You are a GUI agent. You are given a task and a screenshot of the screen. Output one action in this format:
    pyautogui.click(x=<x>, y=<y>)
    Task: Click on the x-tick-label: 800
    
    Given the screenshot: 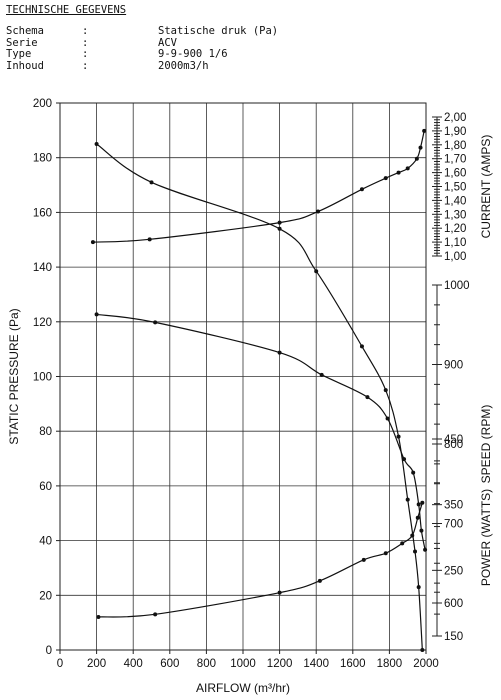 What is the action you would take?
    pyautogui.click(x=206, y=664)
    